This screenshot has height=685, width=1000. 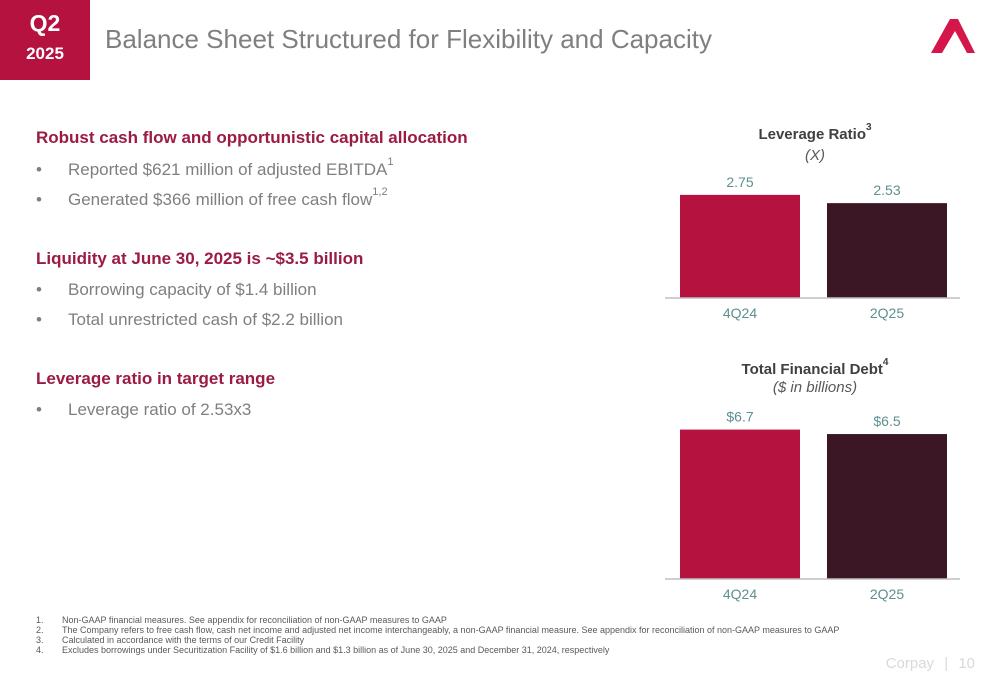 What do you see at coordinates (868, 127) in the screenshot?
I see `footnote-ref: 3` at bounding box center [868, 127].